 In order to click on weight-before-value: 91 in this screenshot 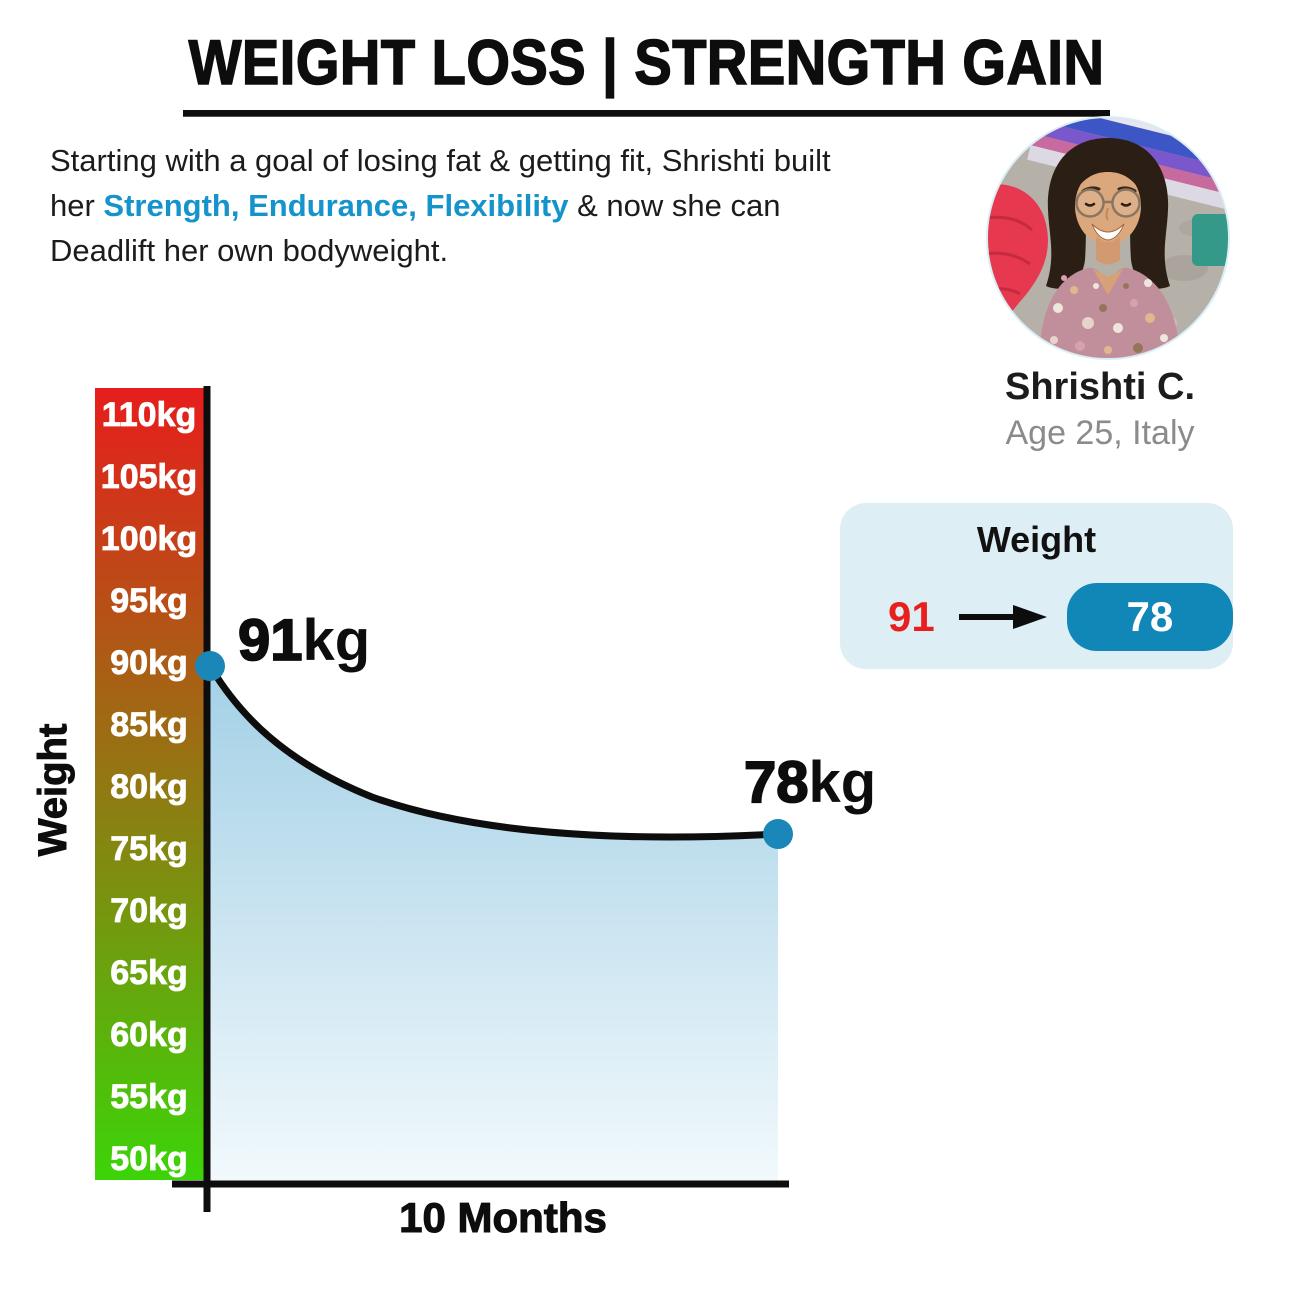, I will do `click(911, 616)`.